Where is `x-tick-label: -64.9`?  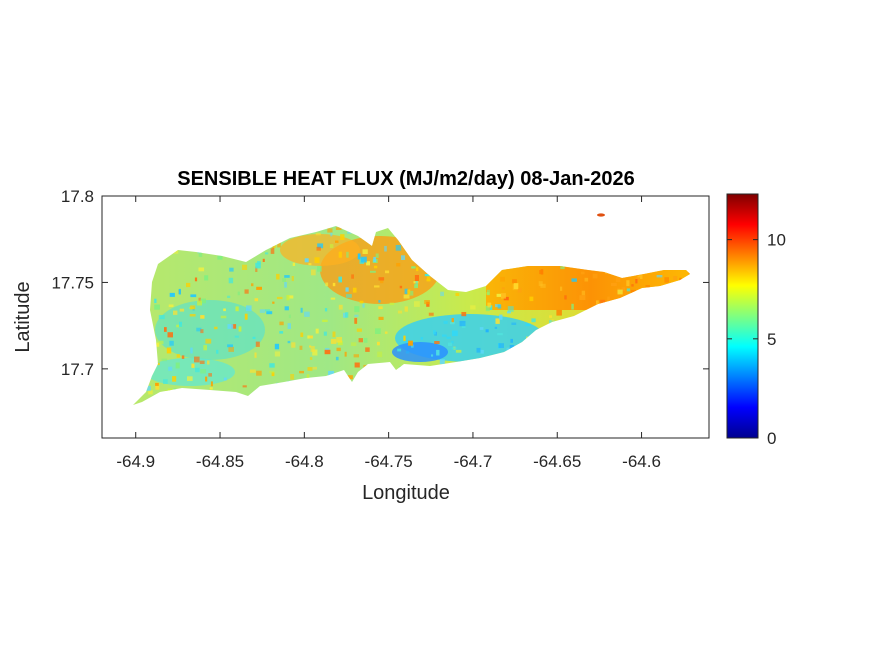
x-tick-label: -64.9 is located at coordinates (135, 461).